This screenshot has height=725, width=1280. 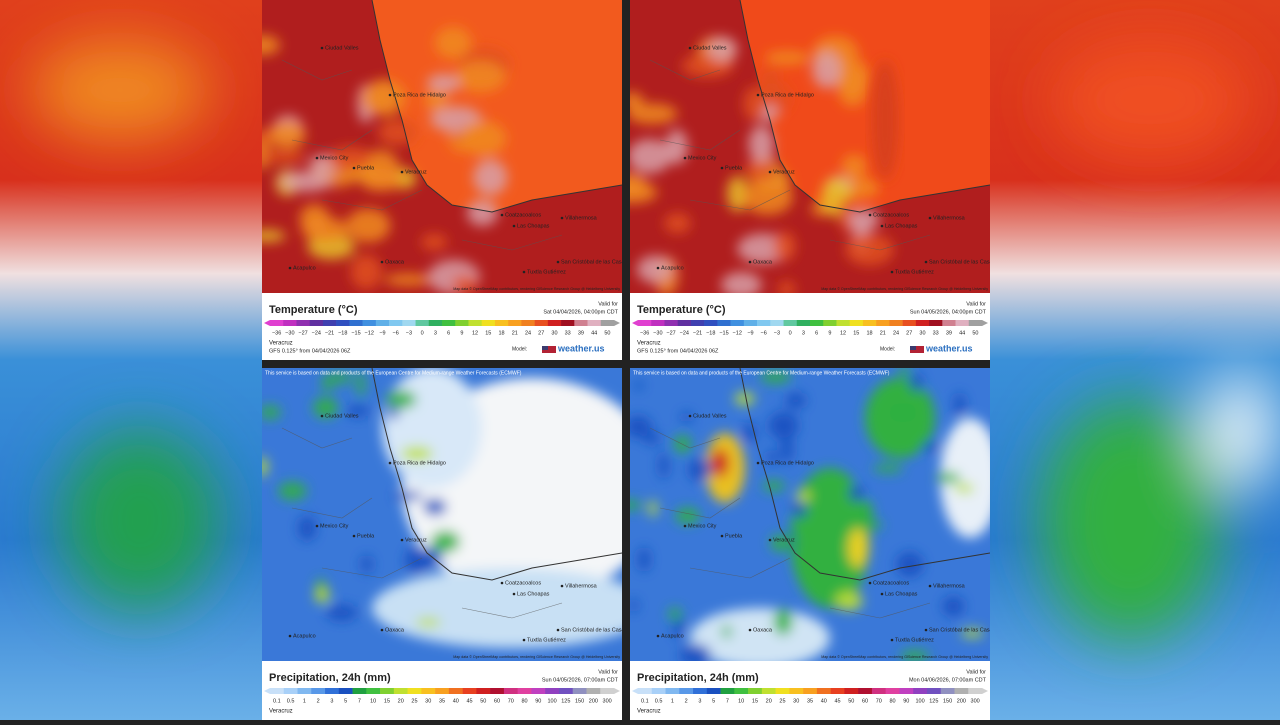 I want to click on scale-label: 6, so click(x=448, y=333).